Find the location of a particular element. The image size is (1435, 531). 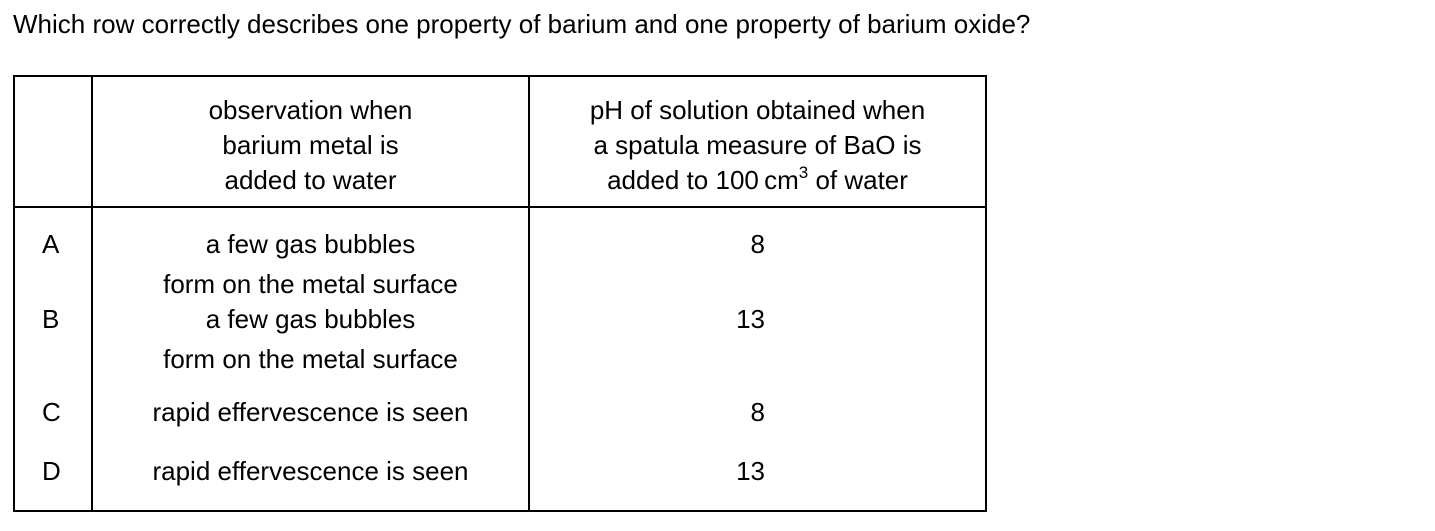

table-row-d: D rapid effervescence is seen 13 is located at coordinates (500, 483).